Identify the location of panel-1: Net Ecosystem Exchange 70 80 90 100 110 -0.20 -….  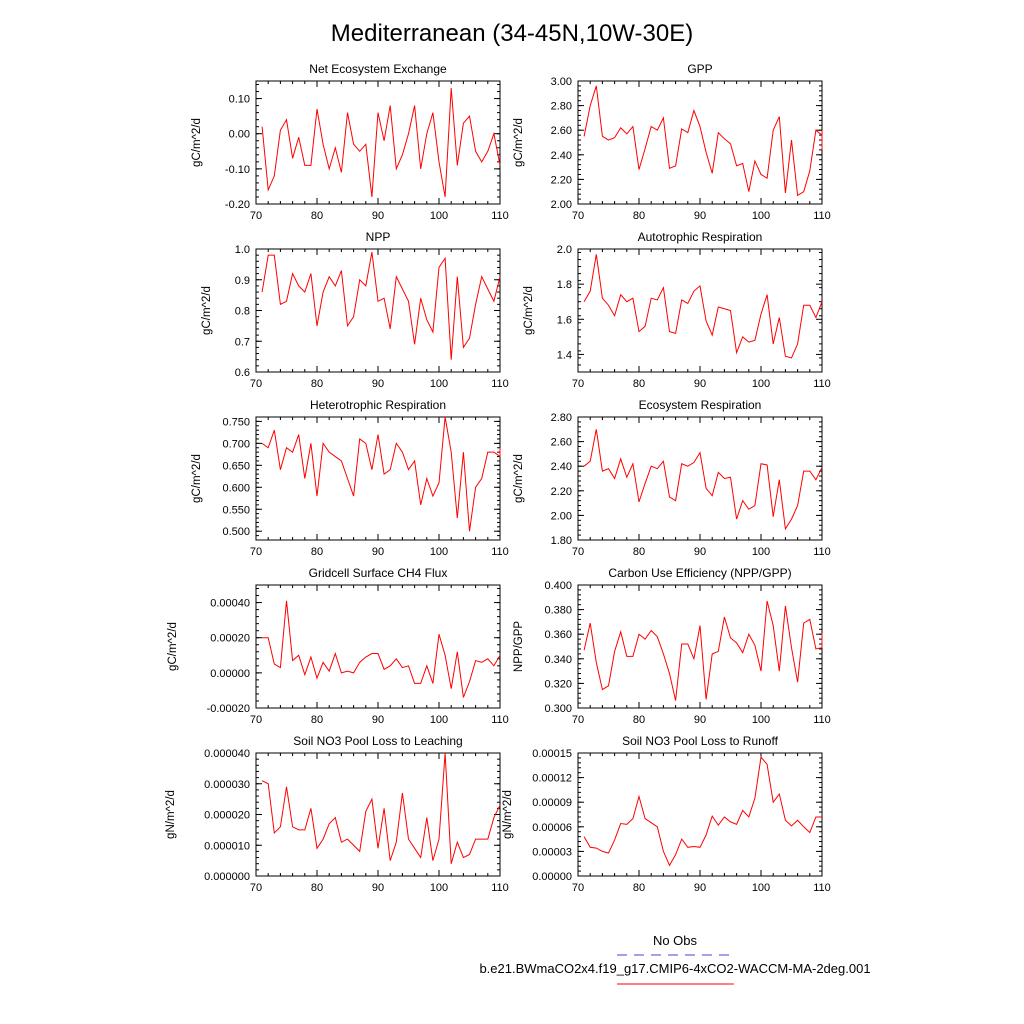
(350, 142).